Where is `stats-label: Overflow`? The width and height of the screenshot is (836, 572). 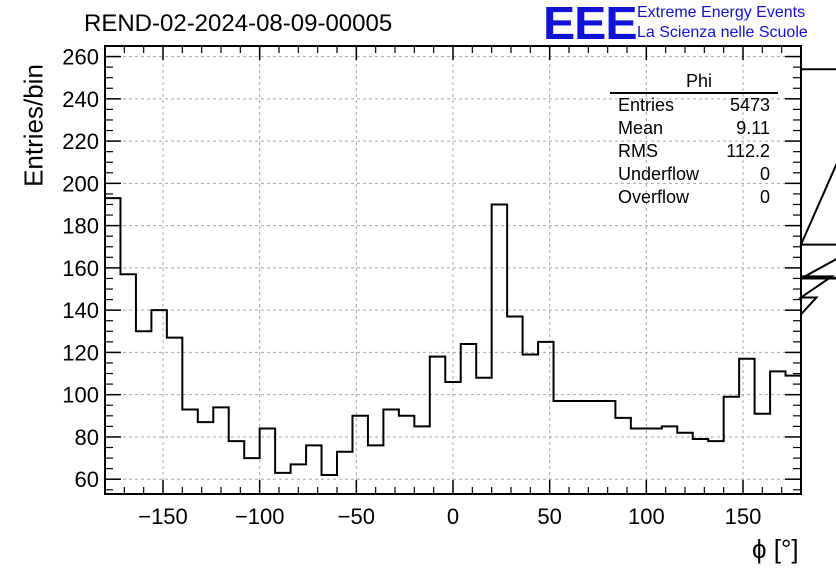
stats-label: Overflow is located at coordinates (654, 197).